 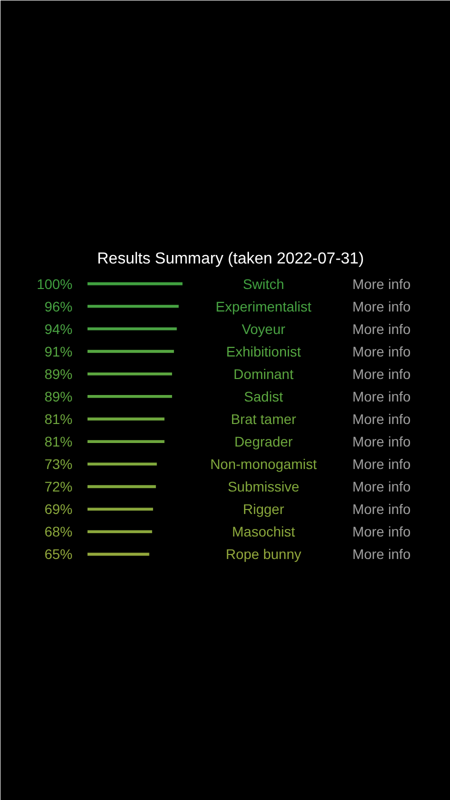 I want to click on y-tick-label: Degrader, so click(x=264, y=442).